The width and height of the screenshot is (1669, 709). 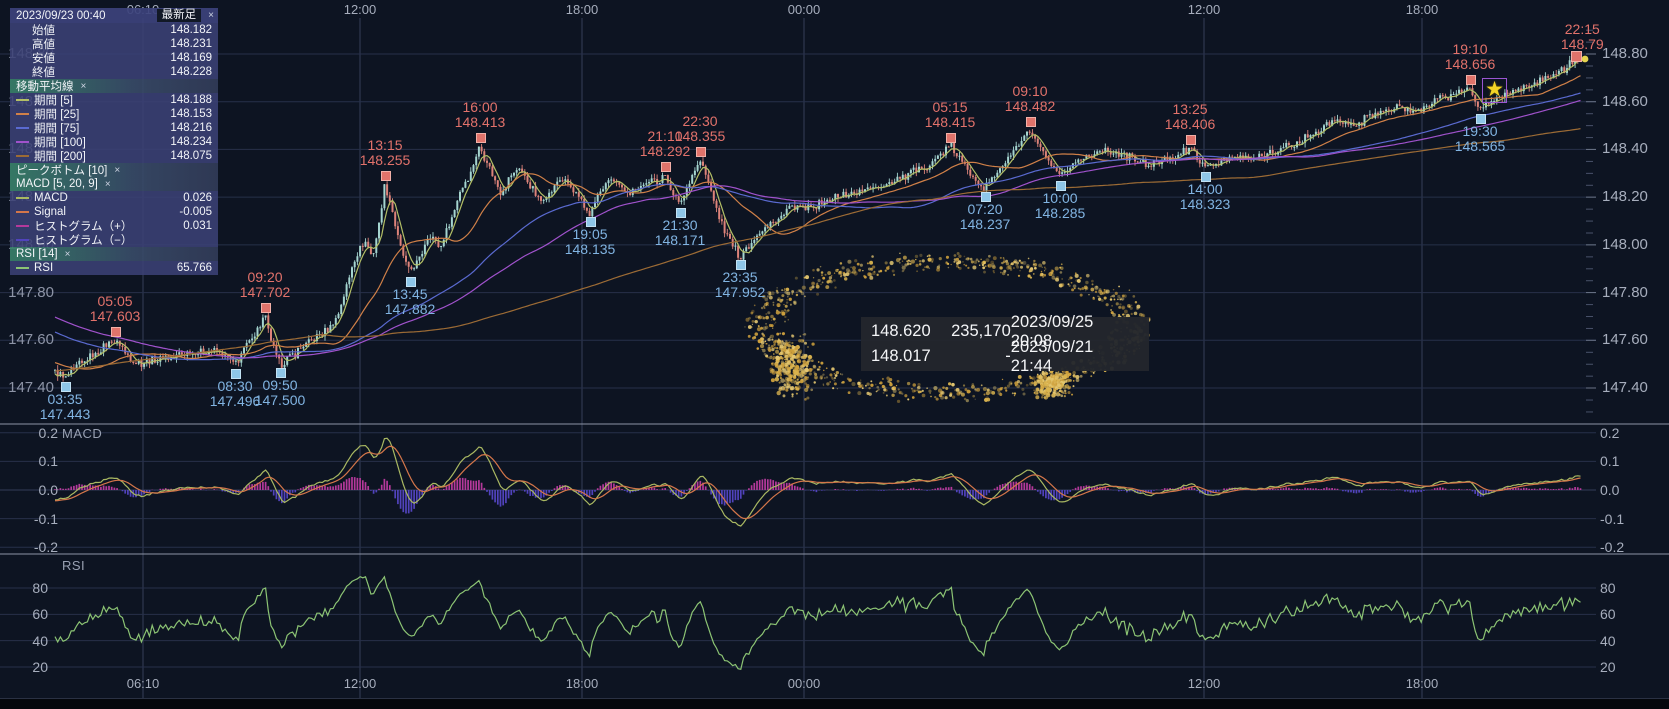 What do you see at coordinates (834, 703) in the screenshot?
I see `bottom-strip` at bounding box center [834, 703].